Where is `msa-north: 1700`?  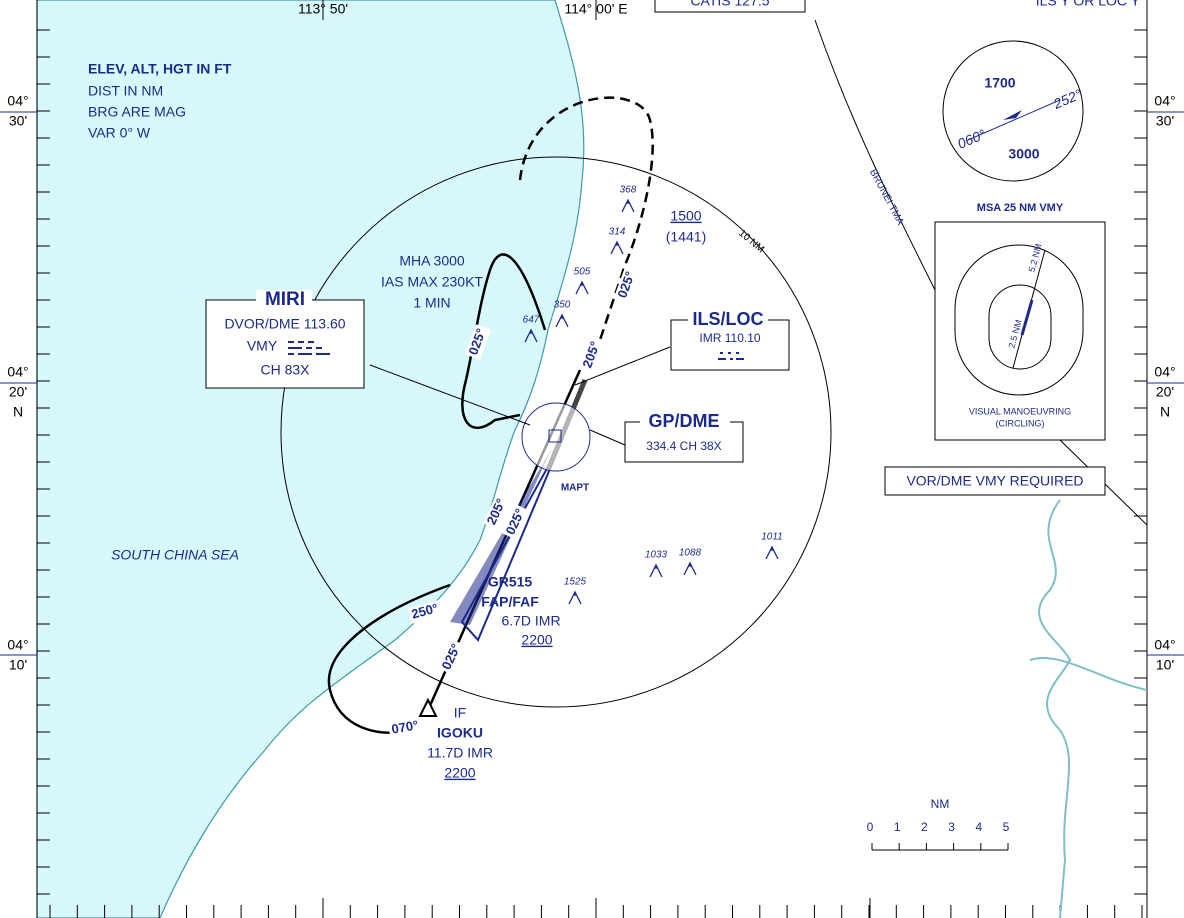 msa-north: 1700 is located at coordinates (999, 83).